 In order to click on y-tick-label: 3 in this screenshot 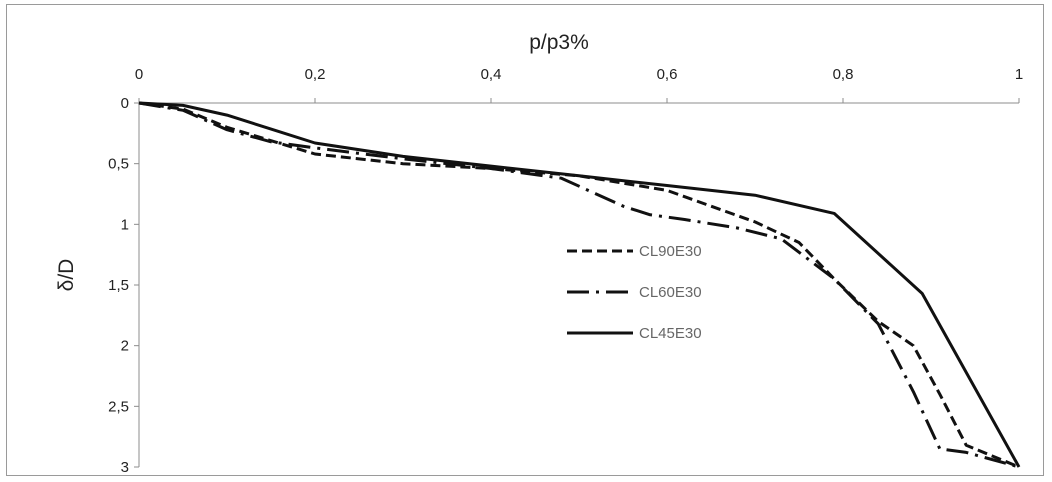, I will do `click(125, 467)`.